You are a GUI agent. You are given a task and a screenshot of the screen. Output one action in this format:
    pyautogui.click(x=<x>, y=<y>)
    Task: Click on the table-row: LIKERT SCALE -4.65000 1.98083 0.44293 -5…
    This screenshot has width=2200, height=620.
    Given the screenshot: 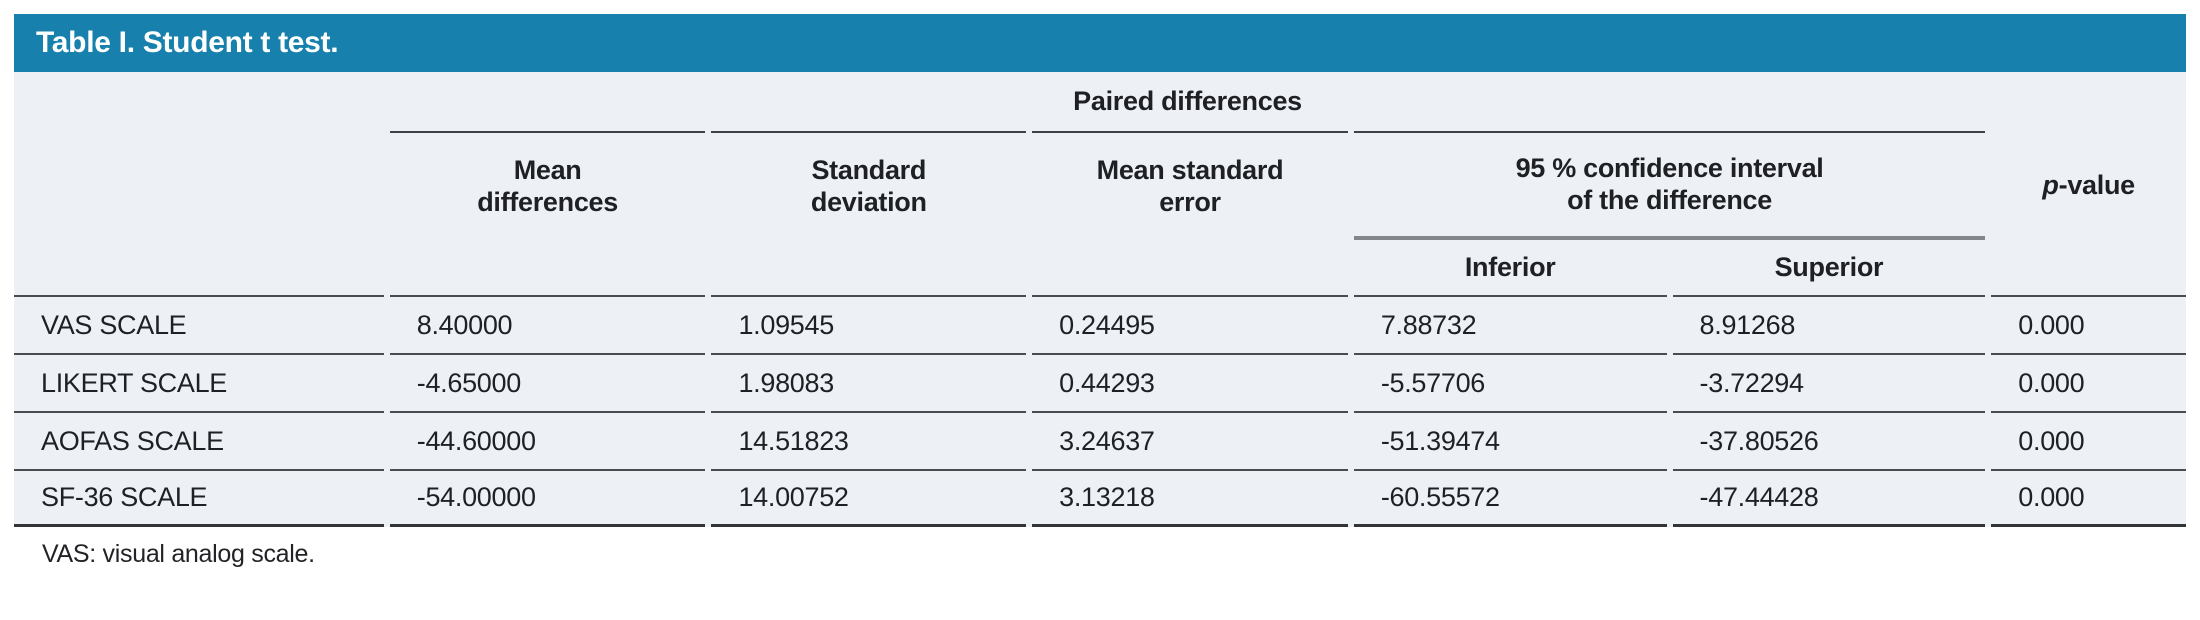 What is the action you would take?
    pyautogui.click(x=1100, y=382)
    